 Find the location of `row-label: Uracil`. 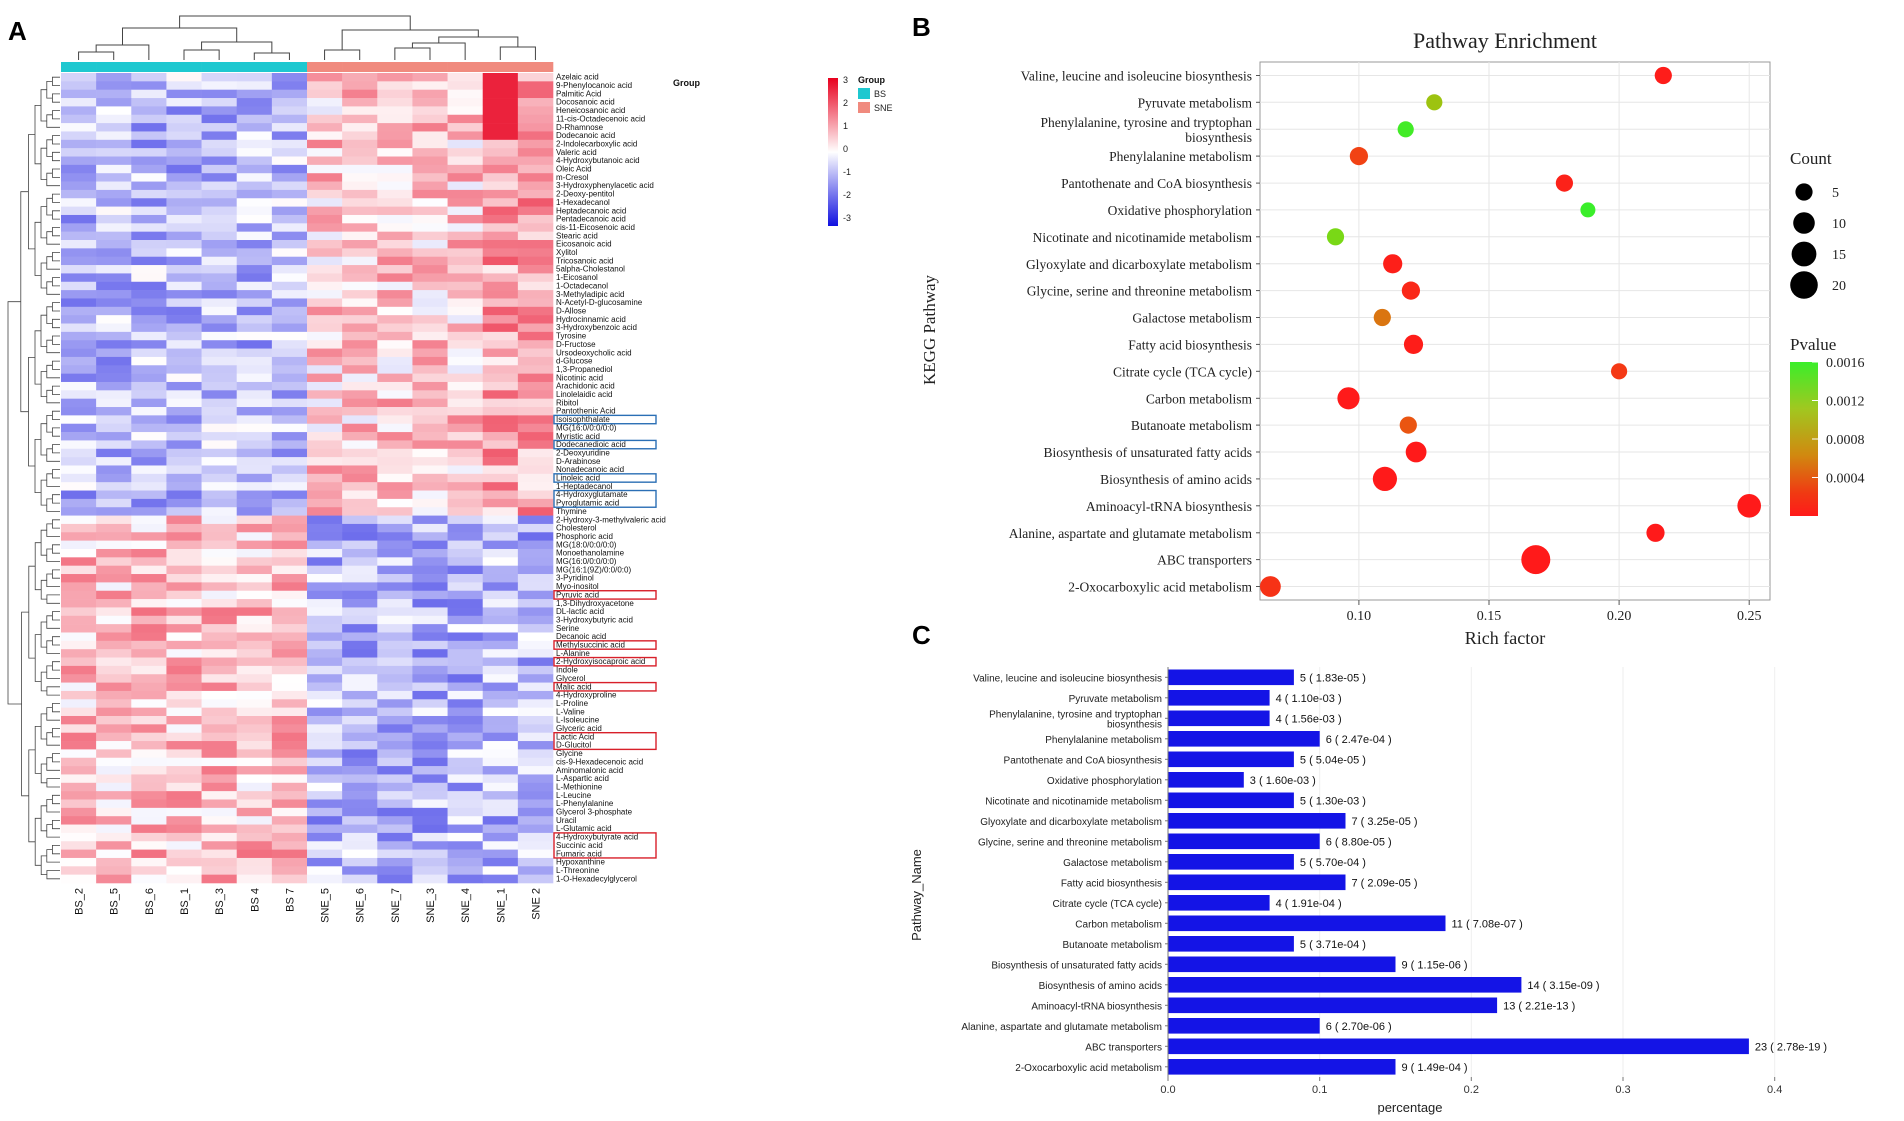

row-label: Uracil is located at coordinates (566, 820).